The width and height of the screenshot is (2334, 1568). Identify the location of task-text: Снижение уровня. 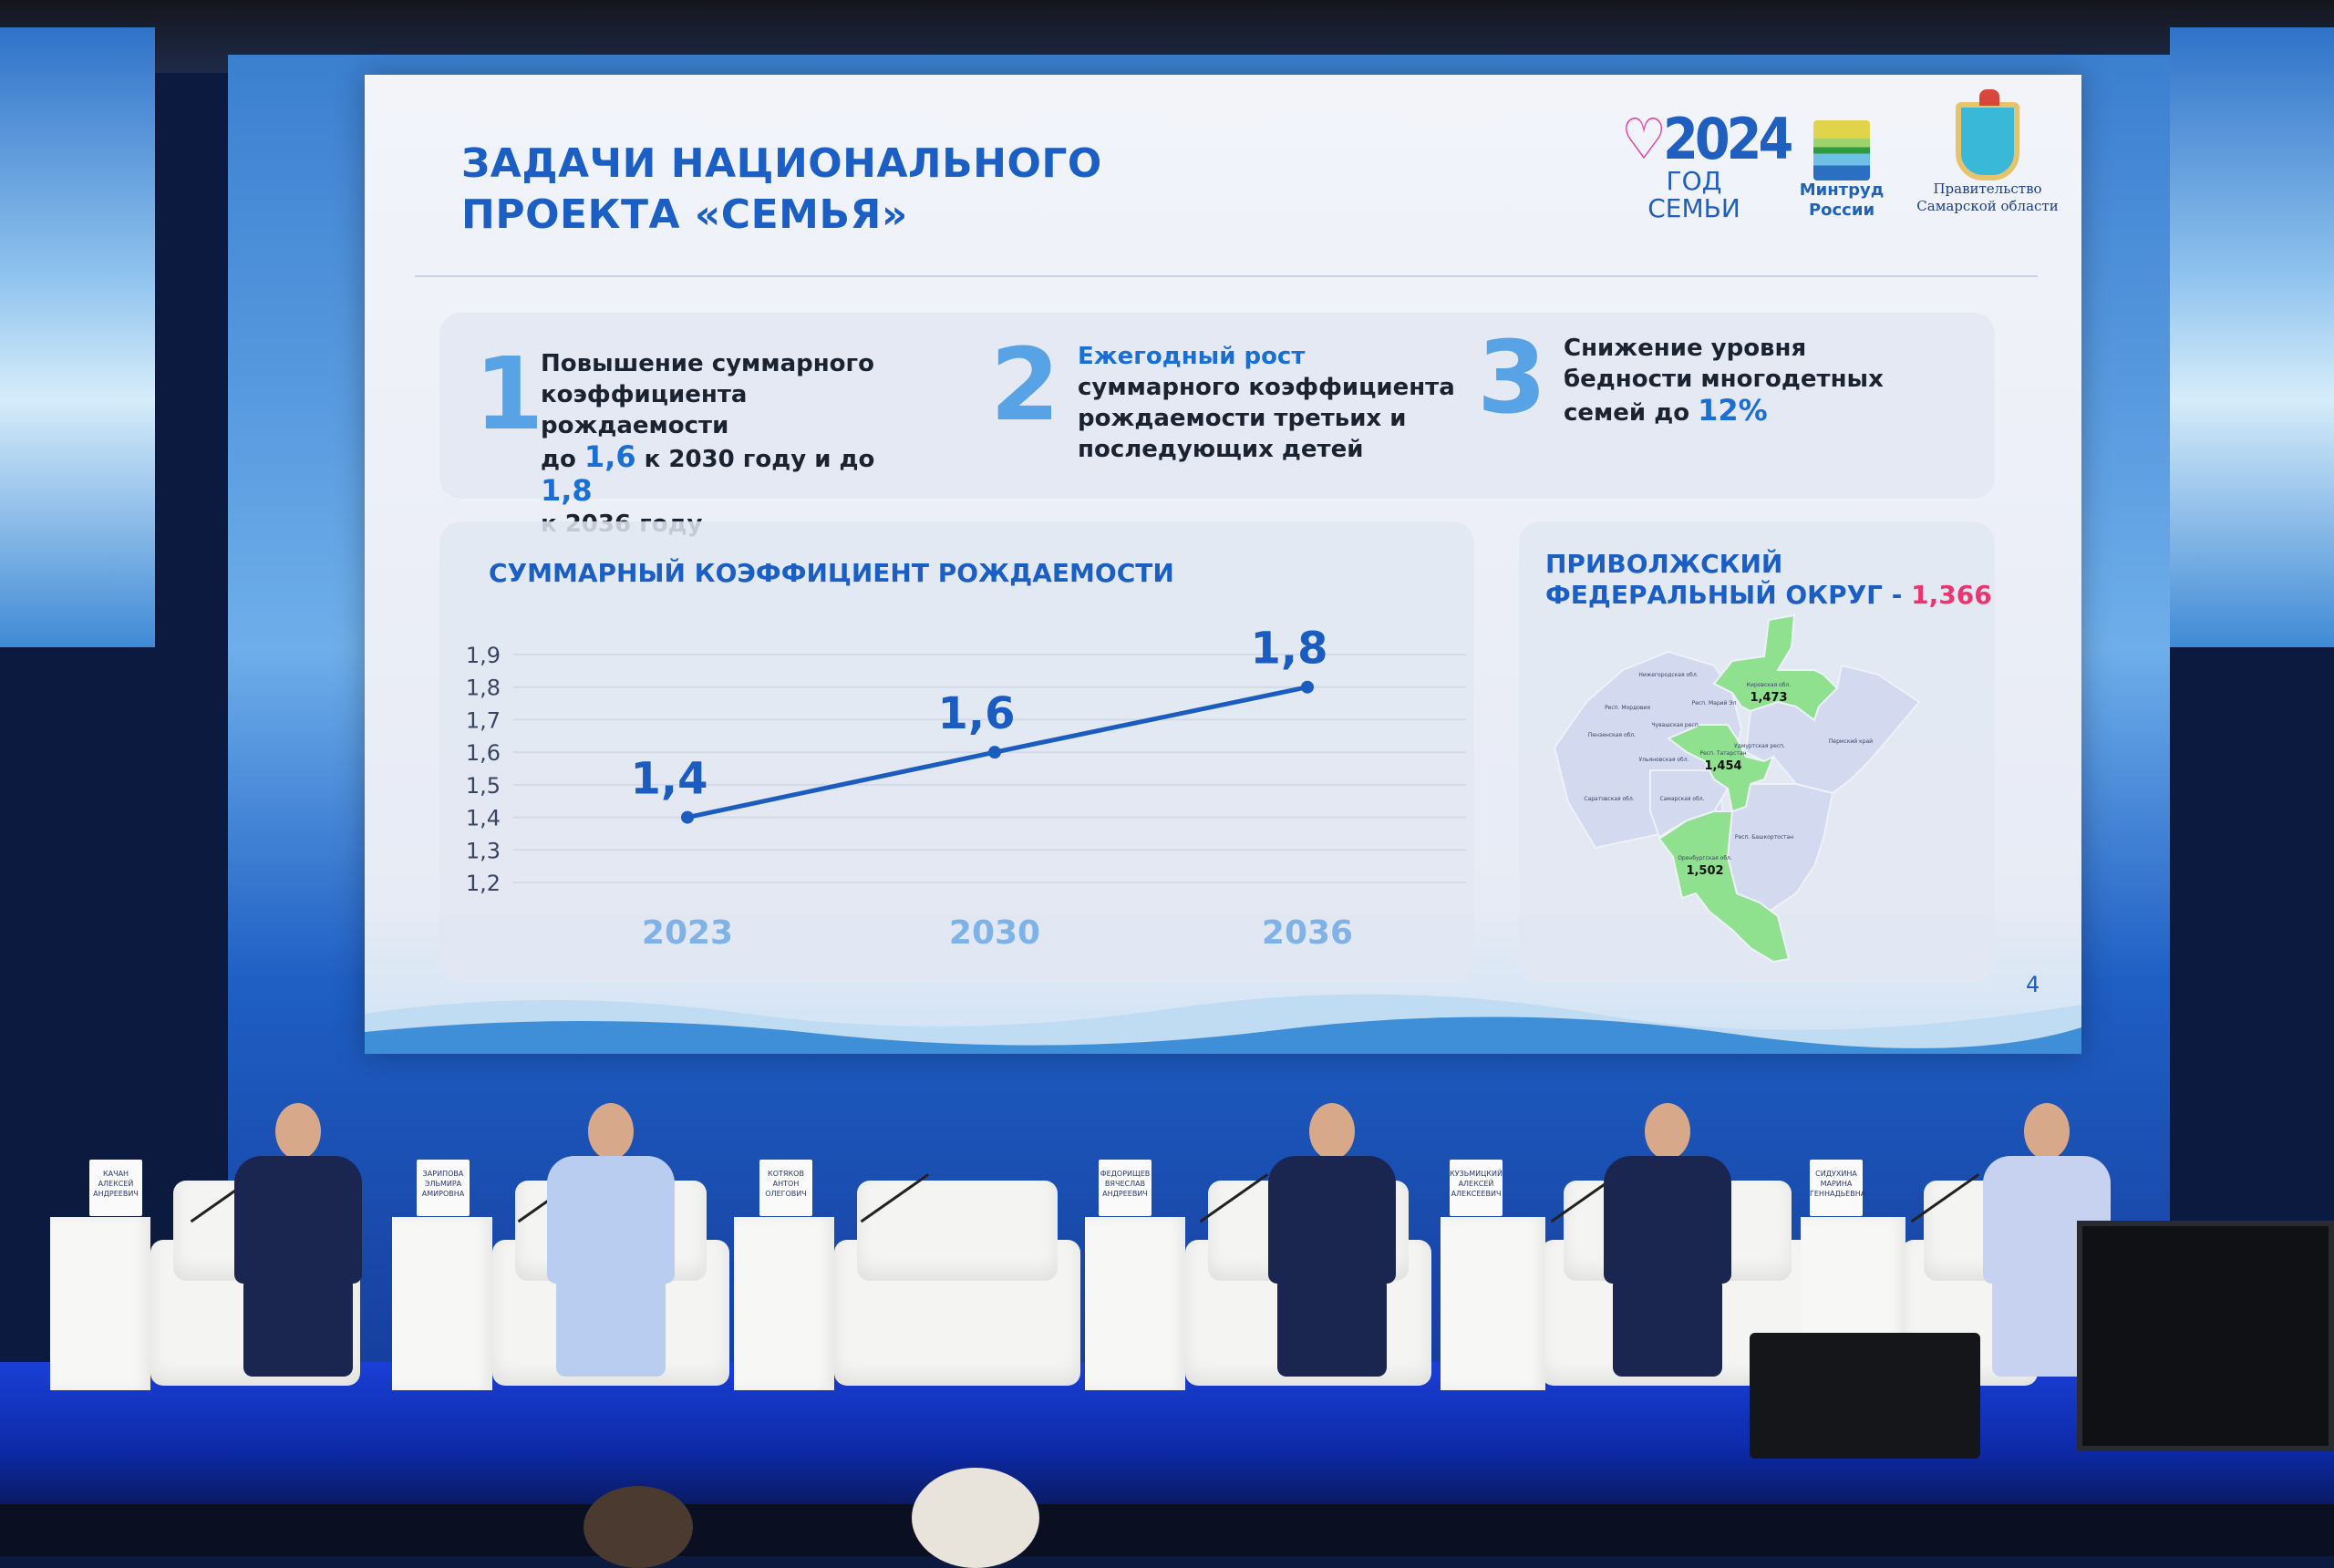
(1686, 348).